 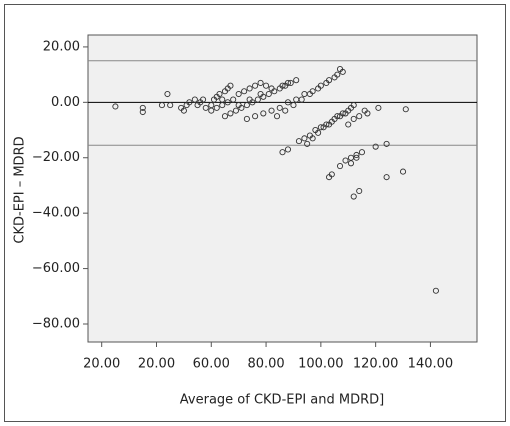 I want to click on x-tick-label: 60.00, so click(x=211, y=364).